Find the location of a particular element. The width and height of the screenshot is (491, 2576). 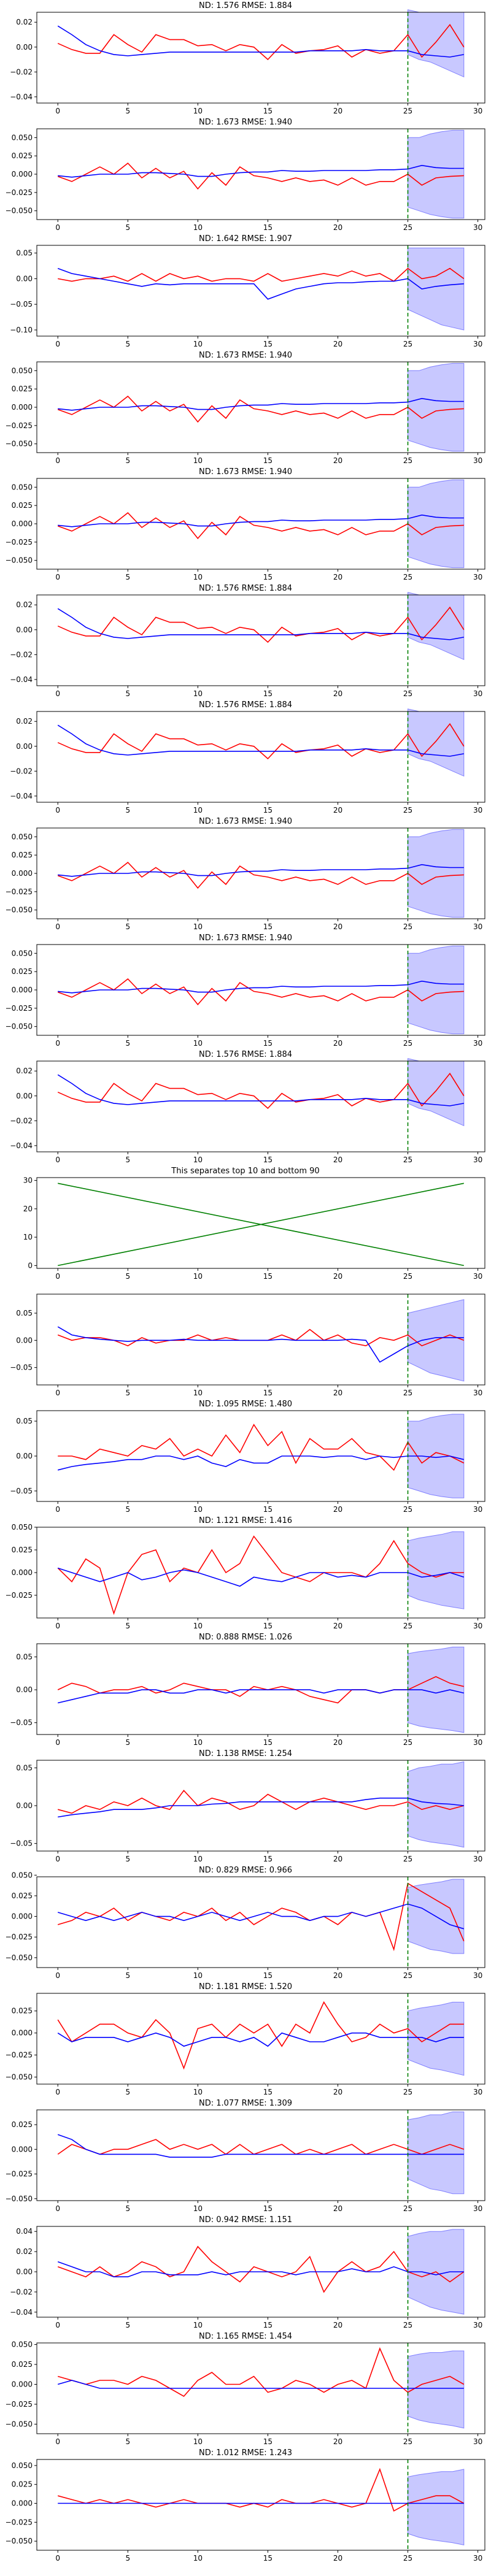

chart-svg: 0.04 0.02 0.00 −0.02 −0.04 0 5 10 15 20 25 30 is located at coordinates (248, 2277).